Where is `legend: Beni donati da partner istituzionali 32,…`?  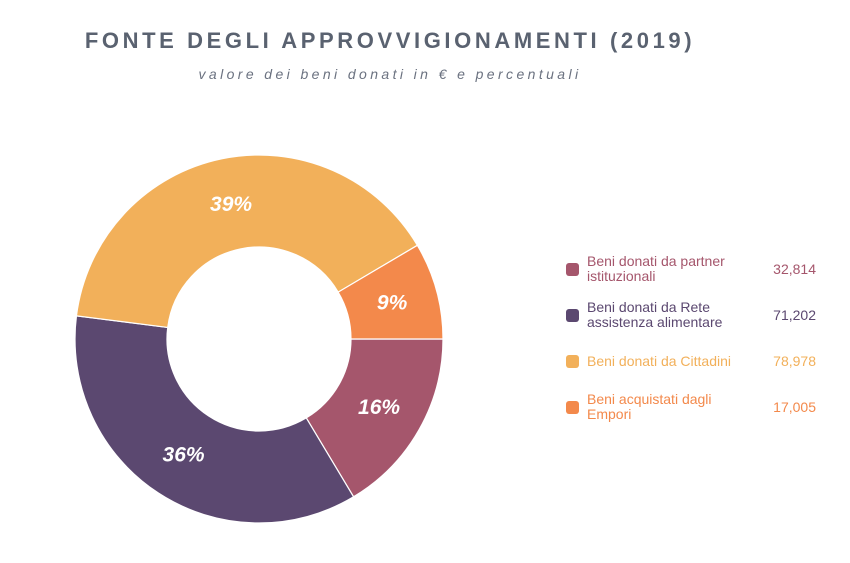 legend: Beni donati da partner istituzionali 32,… is located at coordinates (691, 338).